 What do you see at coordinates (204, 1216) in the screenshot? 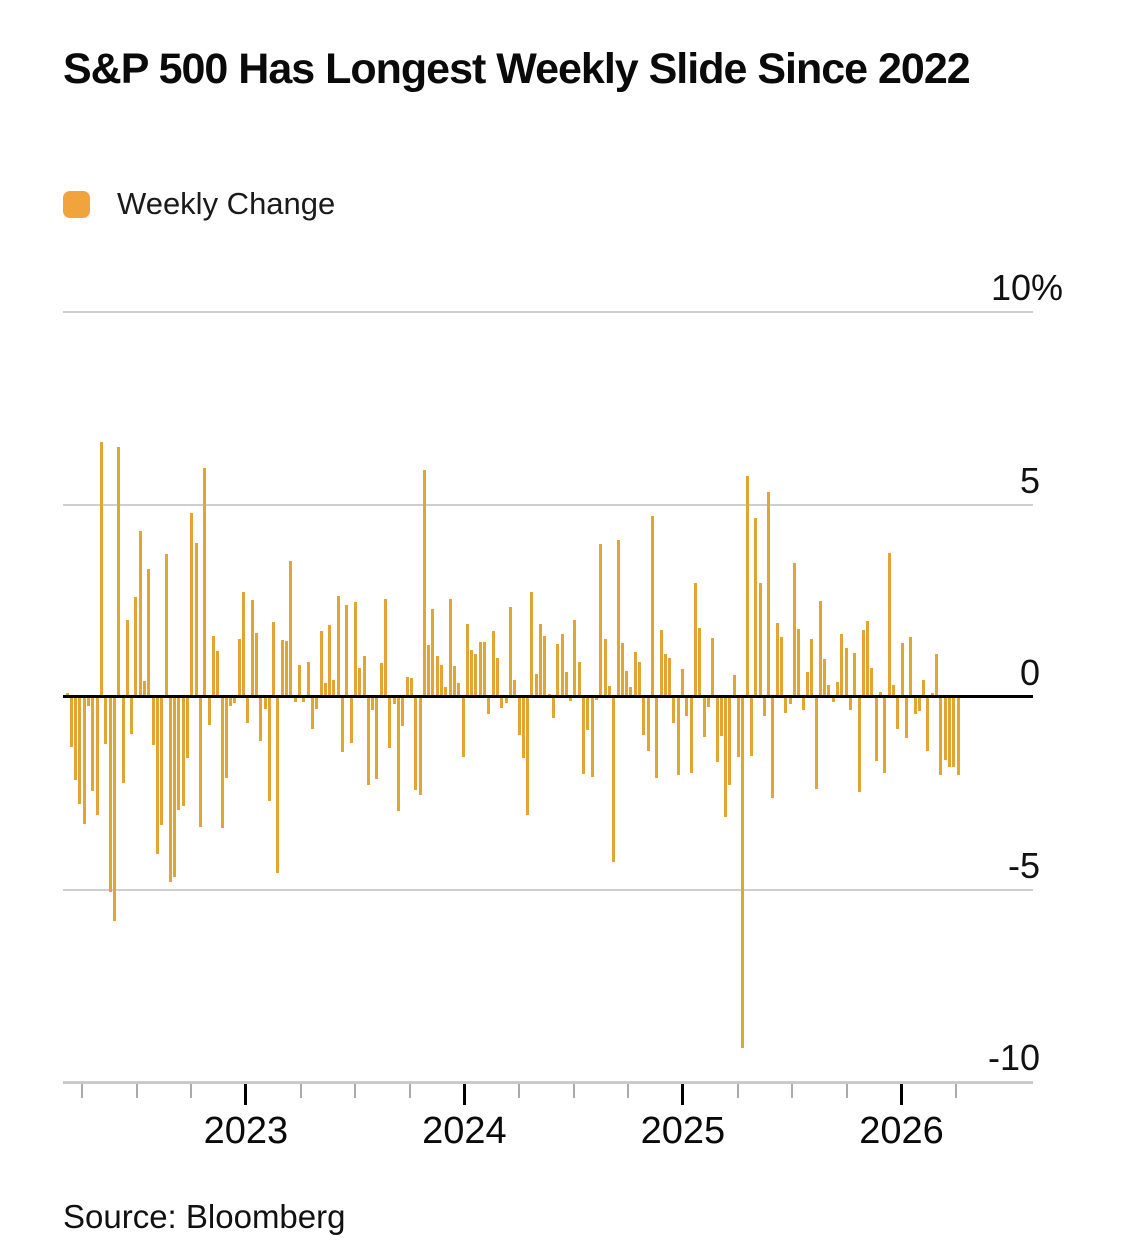
I see `source-note: Source: Bloomberg` at bounding box center [204, 1216].